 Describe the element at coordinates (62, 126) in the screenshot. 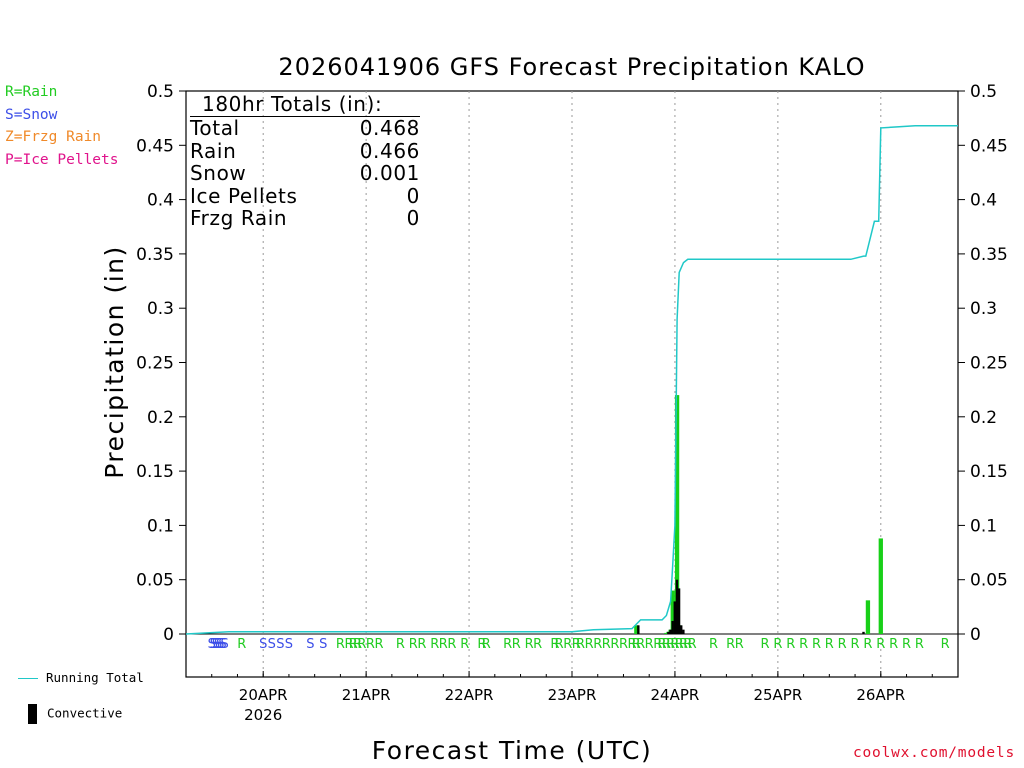

I see `precip-type-legend: R=Rain S=Snow Z=Frzg Rain P=Ice Pellets` at that location.